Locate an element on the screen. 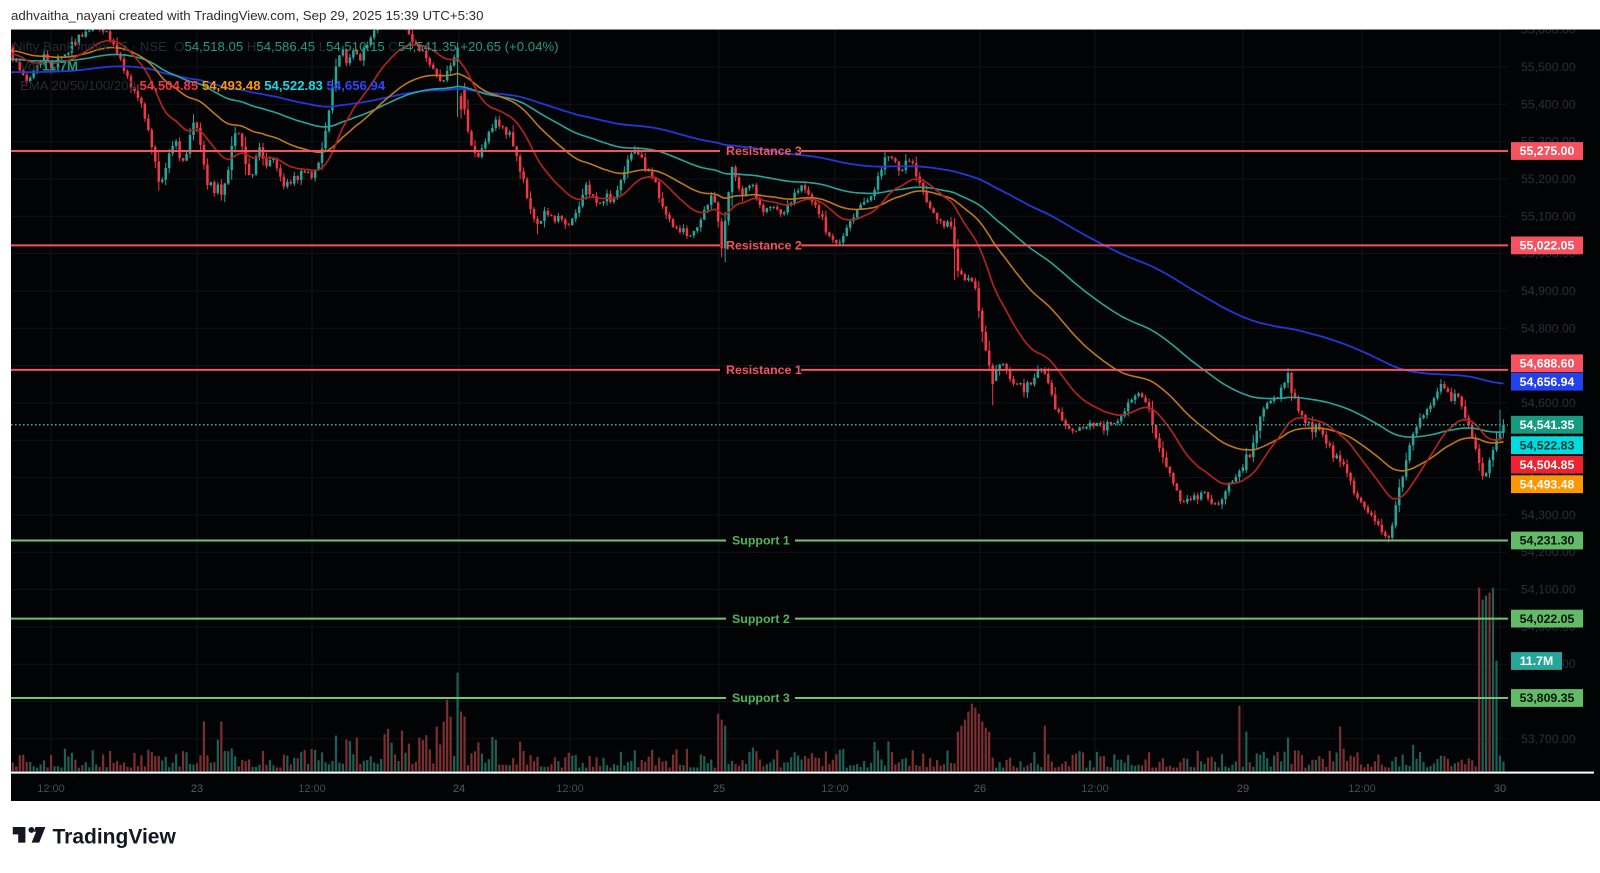  svg-text: 26 is located at coordinates (980, 789).